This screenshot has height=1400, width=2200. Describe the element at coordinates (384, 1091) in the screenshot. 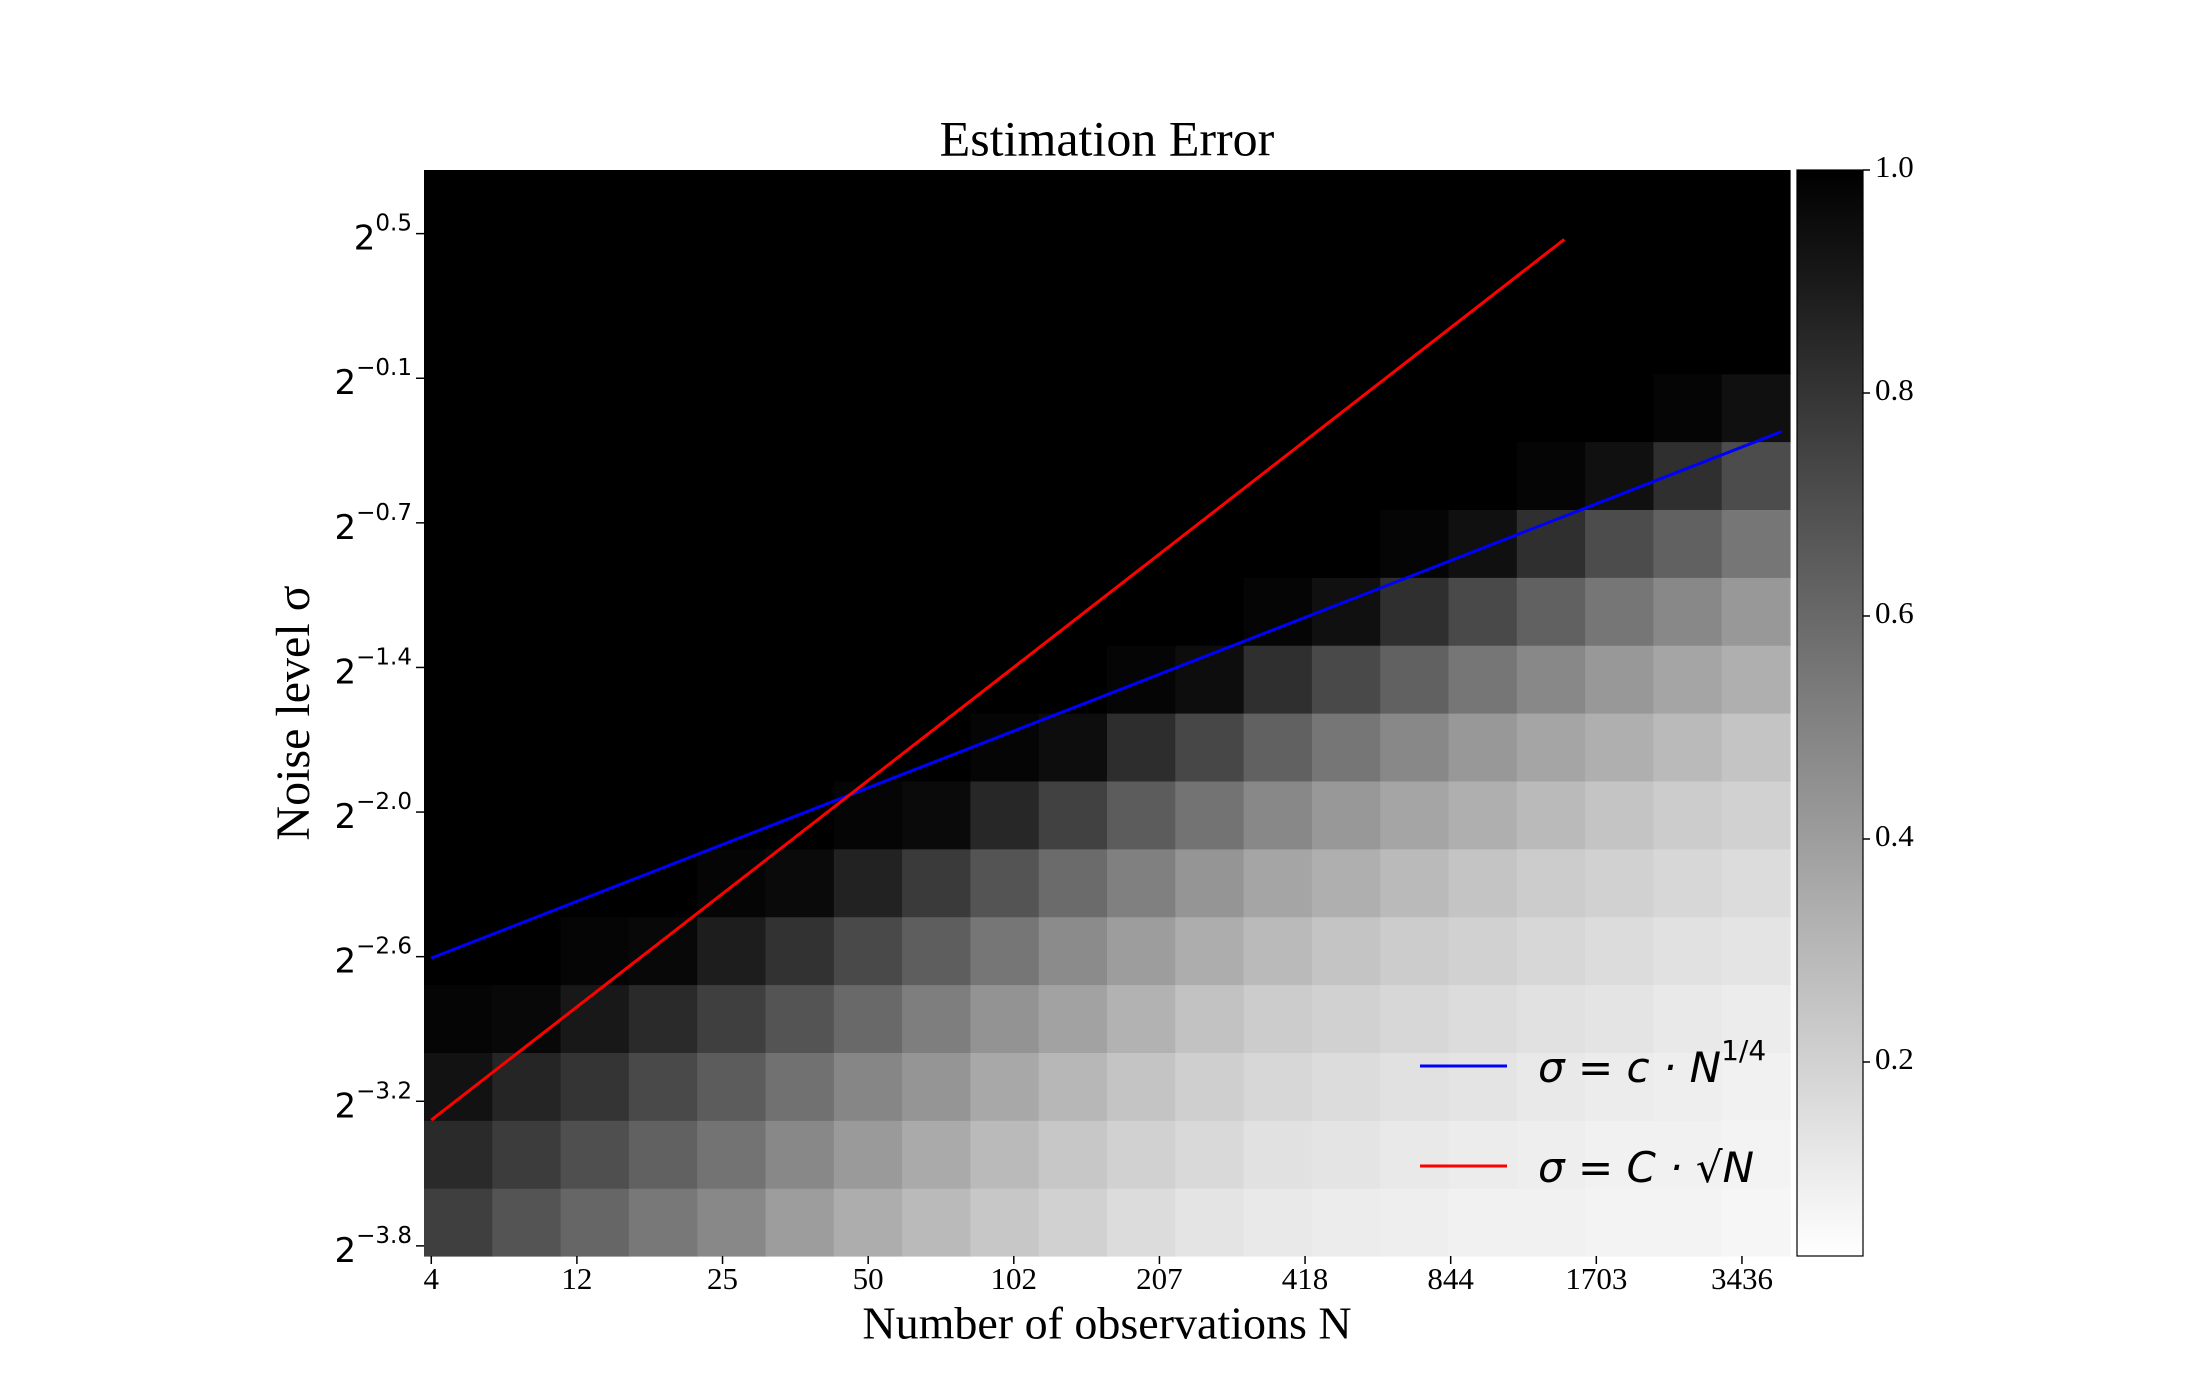

I see `y-tick-exponent: −3.2` at that location.